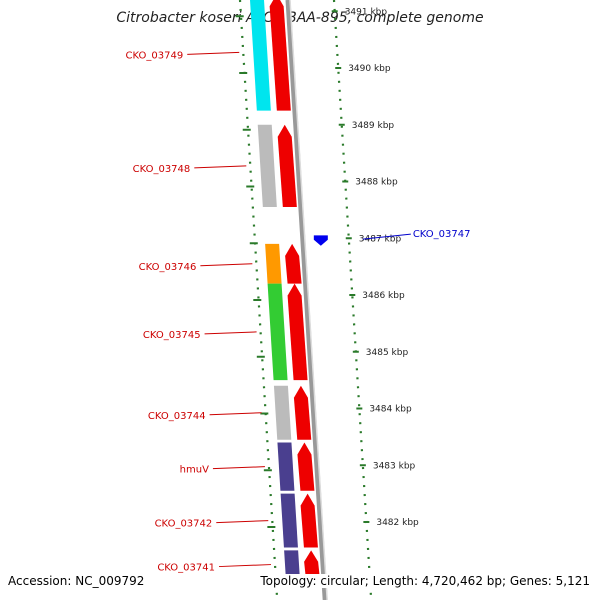 Image resolution: width=600 pixels, height=600 pixels. I want to click on tick-label: 3491 kbp, so click(366, 12).